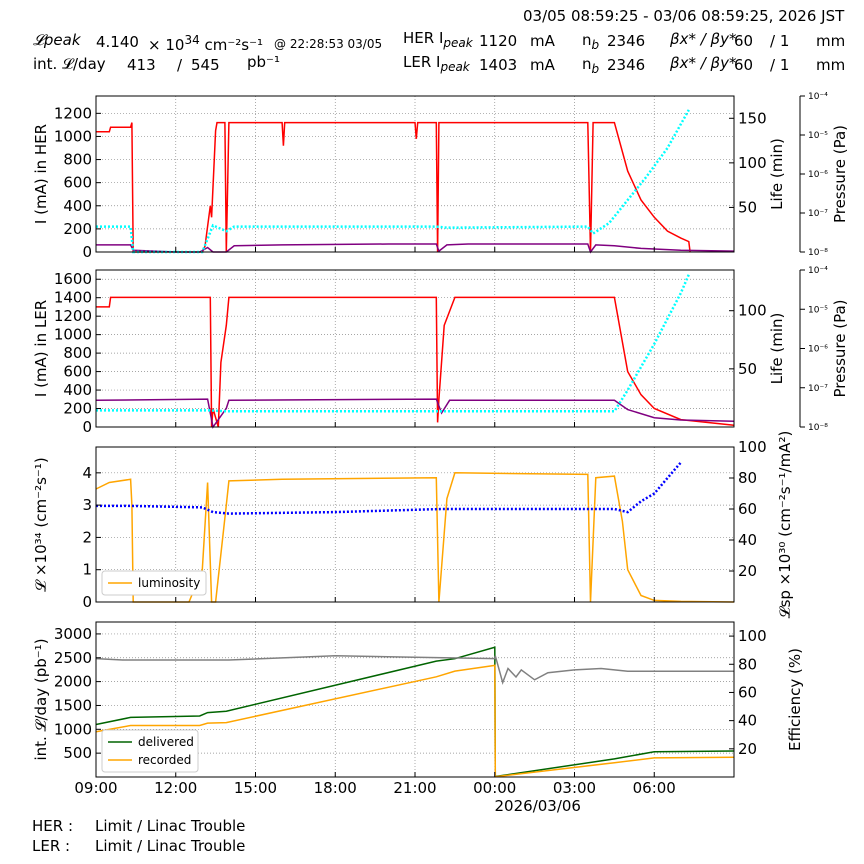  I want to click on ler-beta-y: / 1, so click(780, 65).